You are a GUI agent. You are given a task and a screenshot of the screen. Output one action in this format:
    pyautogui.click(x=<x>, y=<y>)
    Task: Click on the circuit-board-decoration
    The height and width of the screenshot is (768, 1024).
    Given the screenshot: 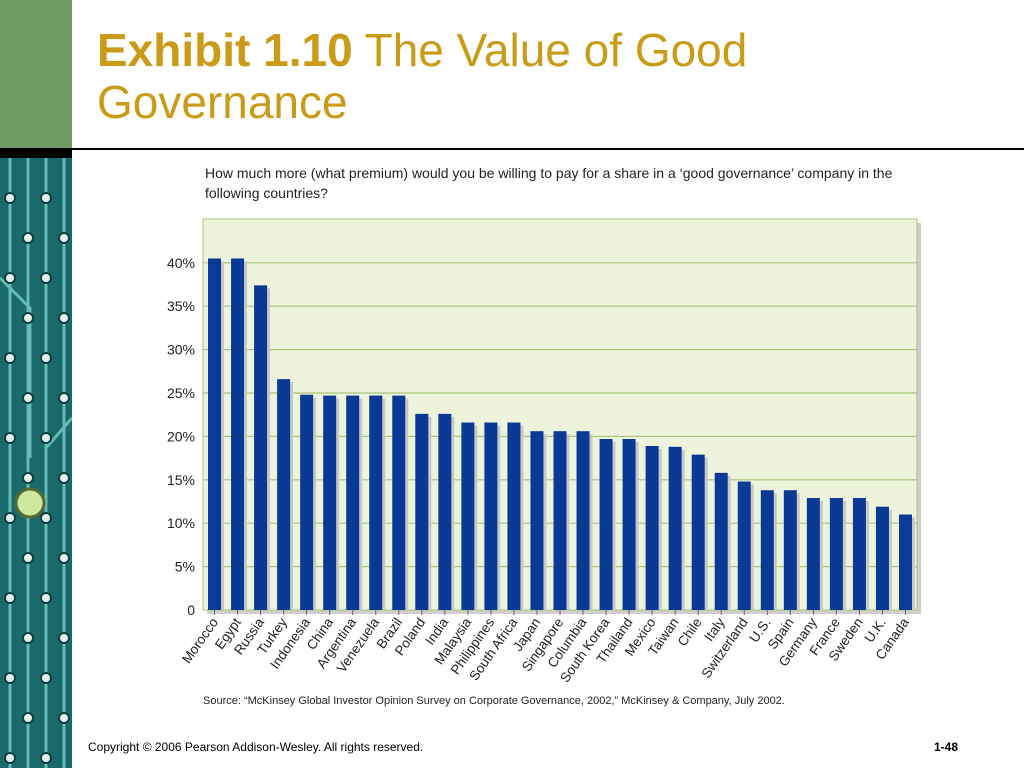 What is the action you would take?
    pyautogui.click(x=36, y=463)
    